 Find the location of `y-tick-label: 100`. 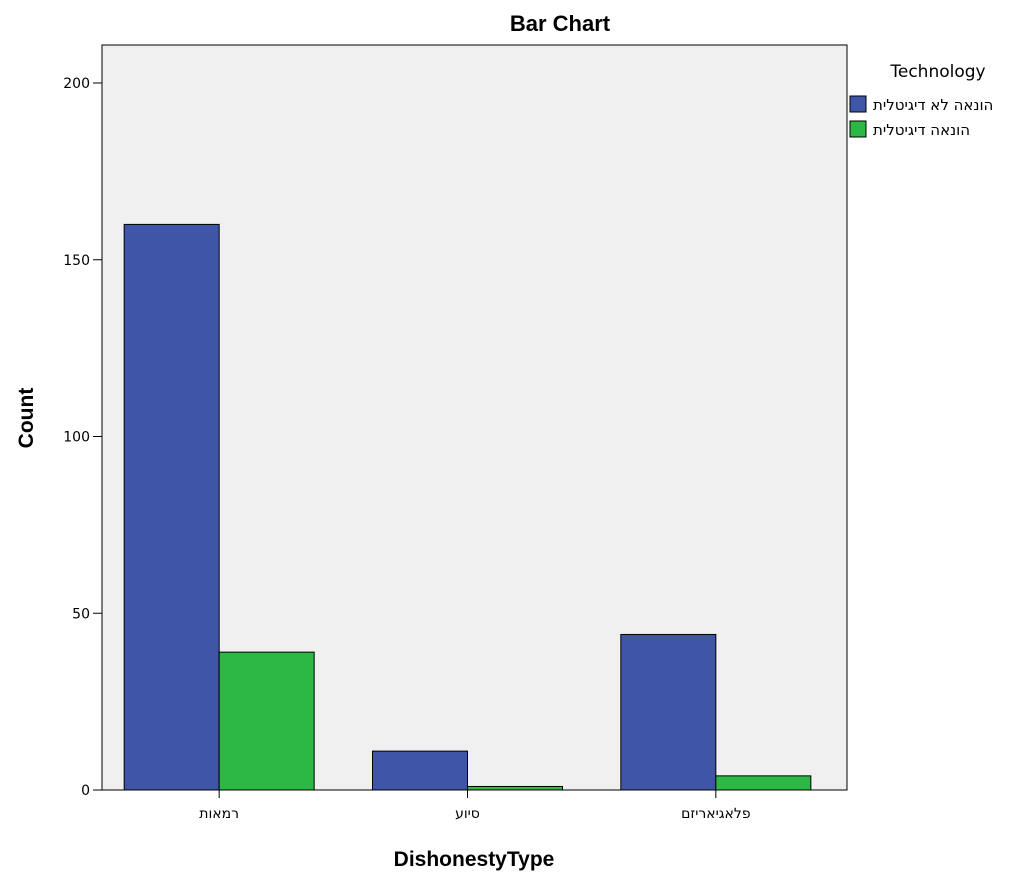

y-tick-label: 100 is located at coordinates (76, 438).